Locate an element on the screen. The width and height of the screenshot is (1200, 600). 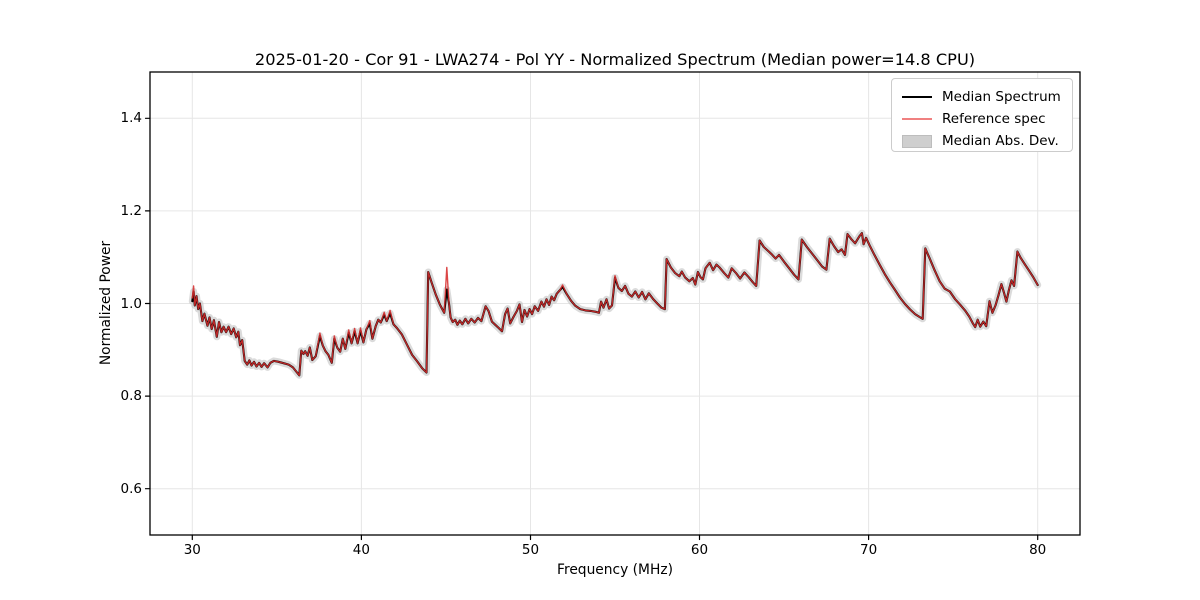
x-tick-label: 70 is located at coordinates (869, 550).